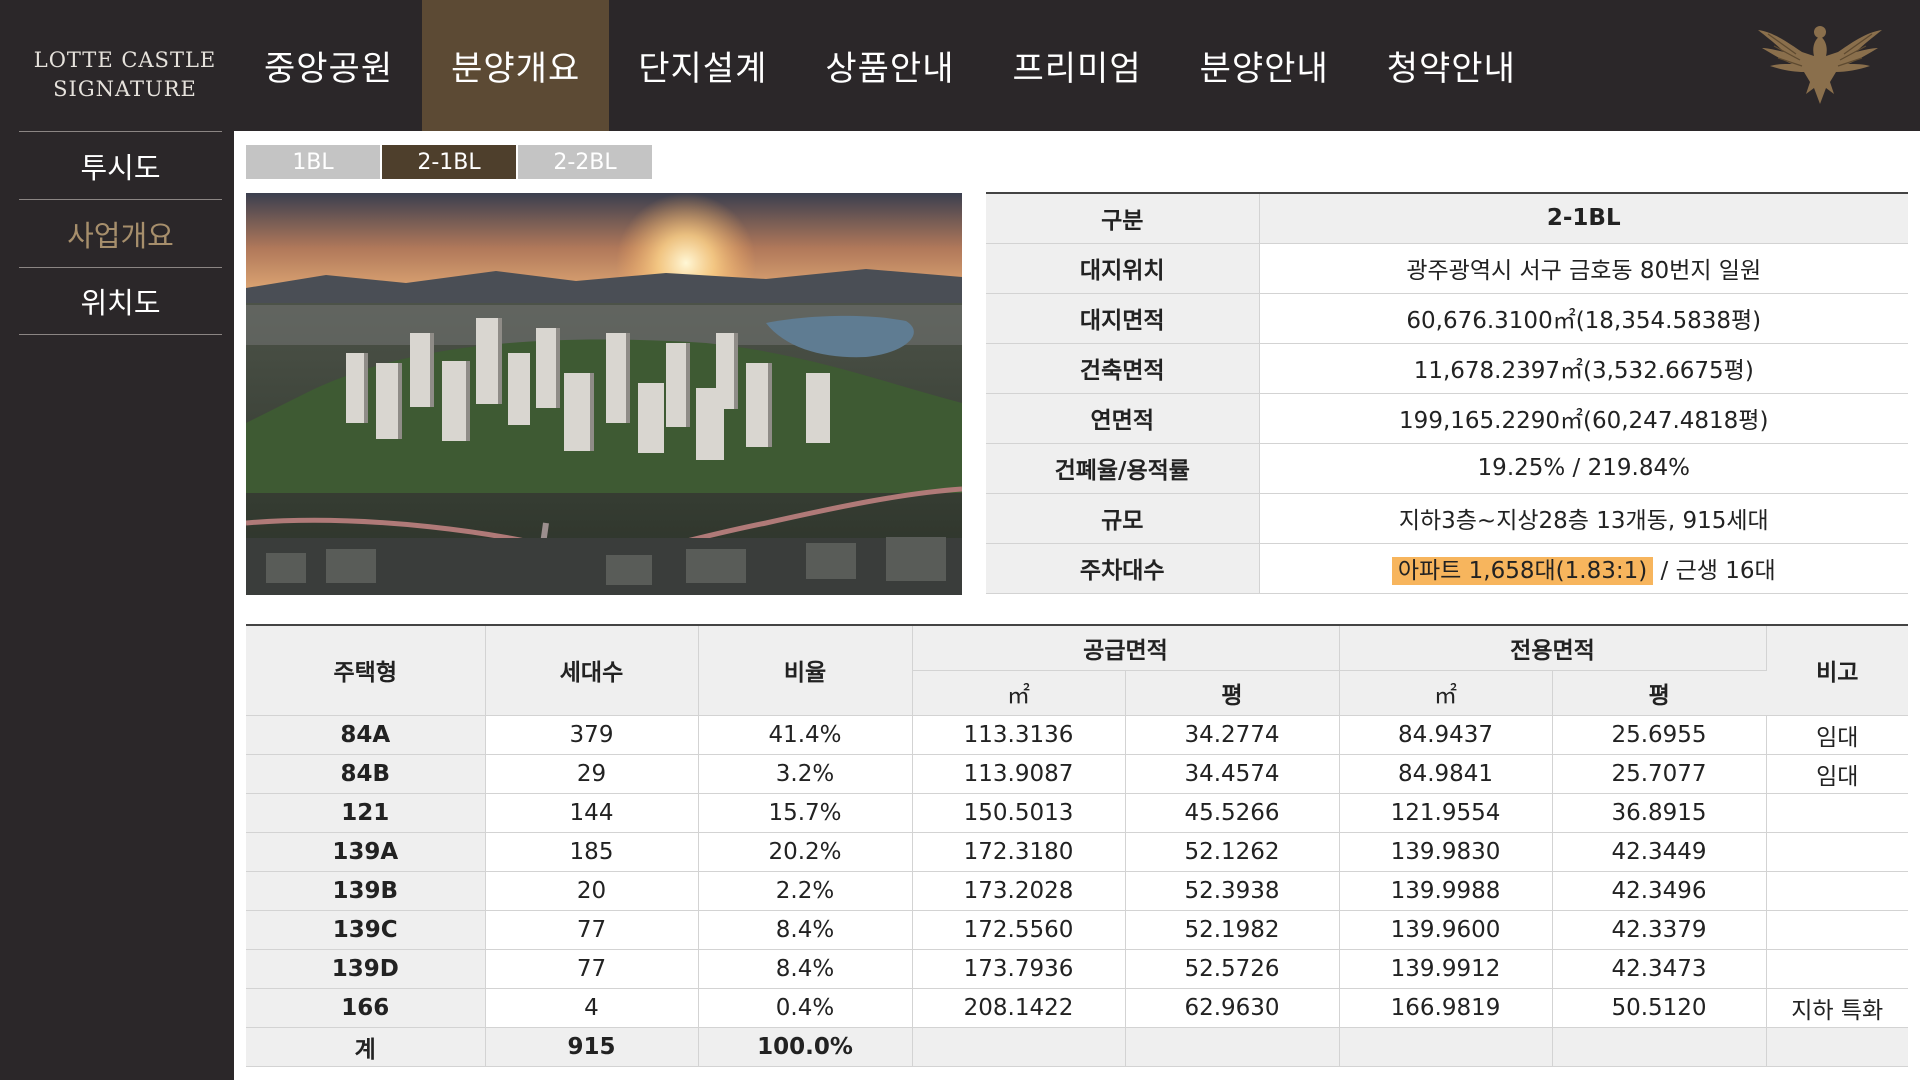  Describe the element at coordinates (592, 891) in the screenshot. I see `cell-households: 20` at that location.